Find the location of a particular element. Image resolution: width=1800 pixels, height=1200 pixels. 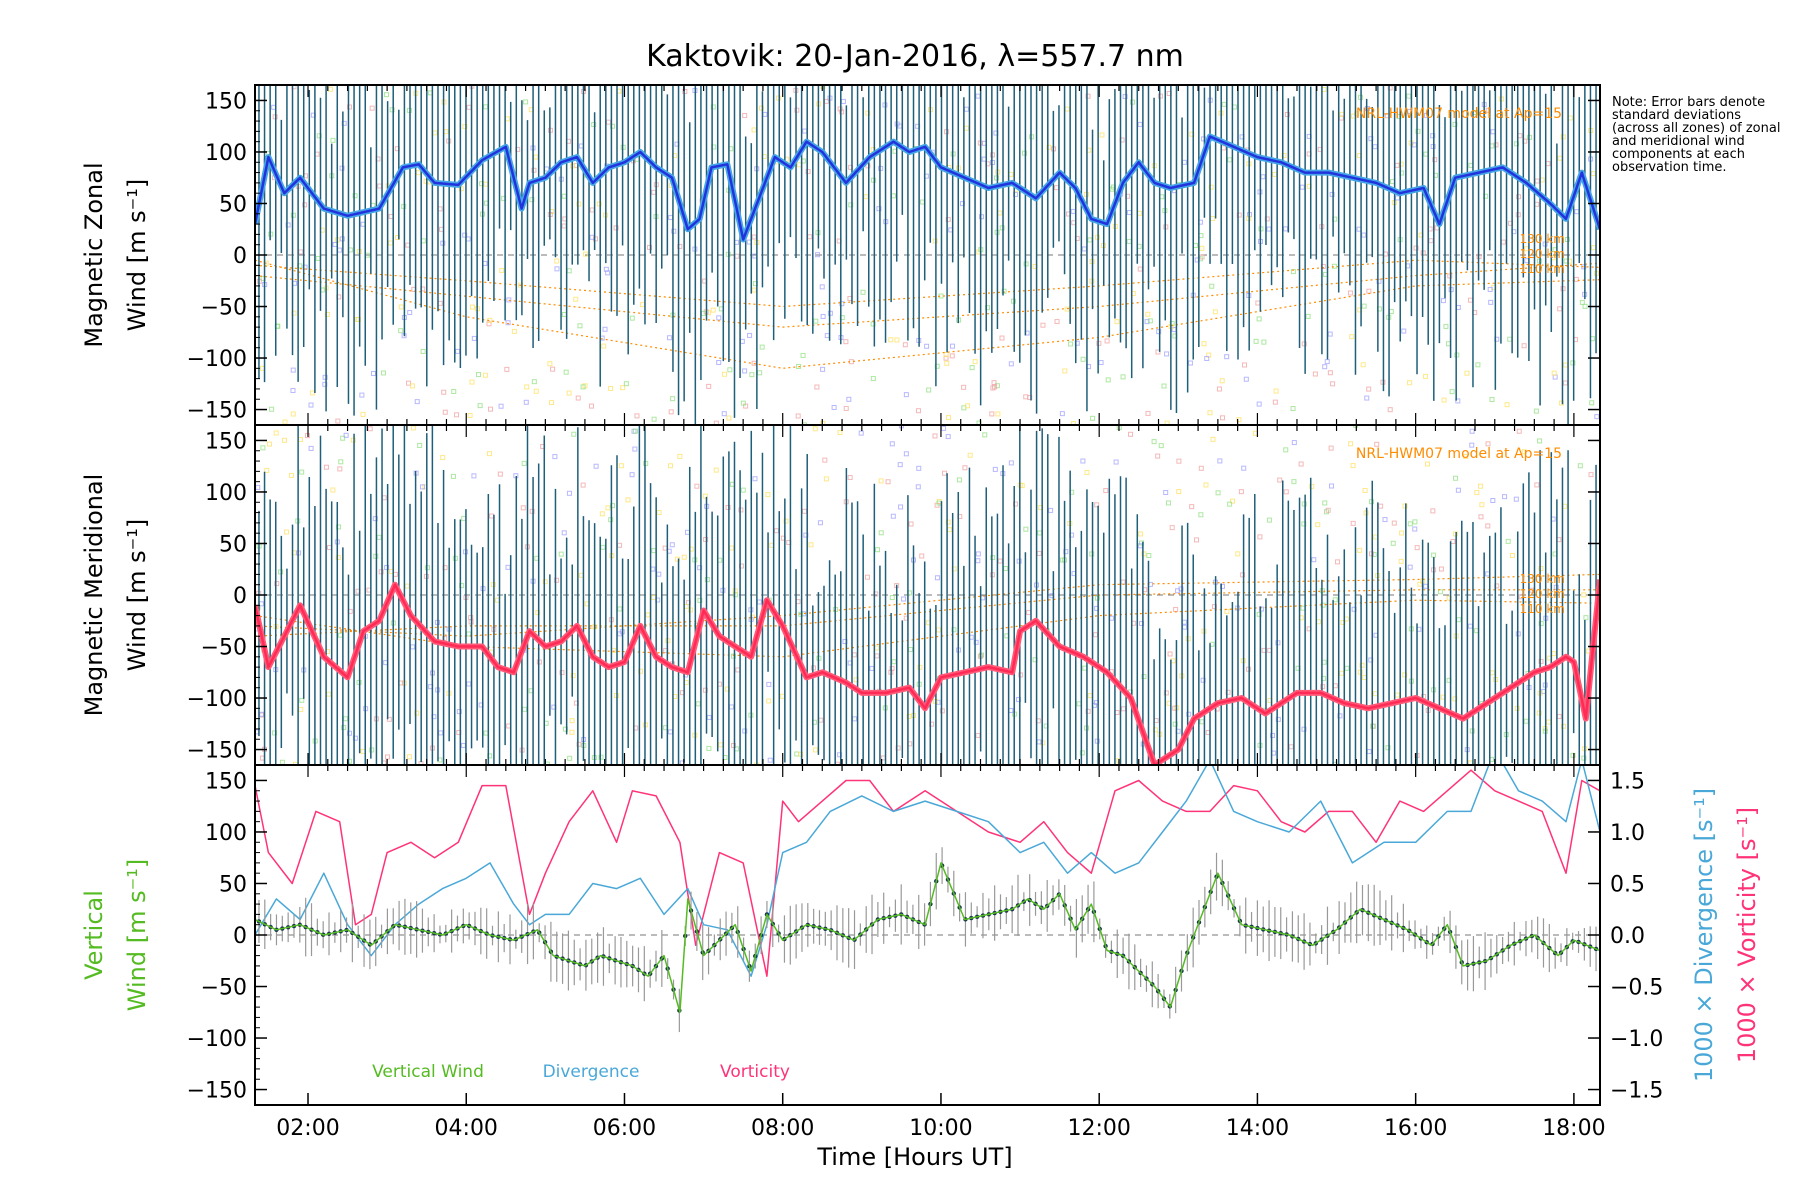

y-axis-label-line1: Vertical is located at coordinates (94, 935).